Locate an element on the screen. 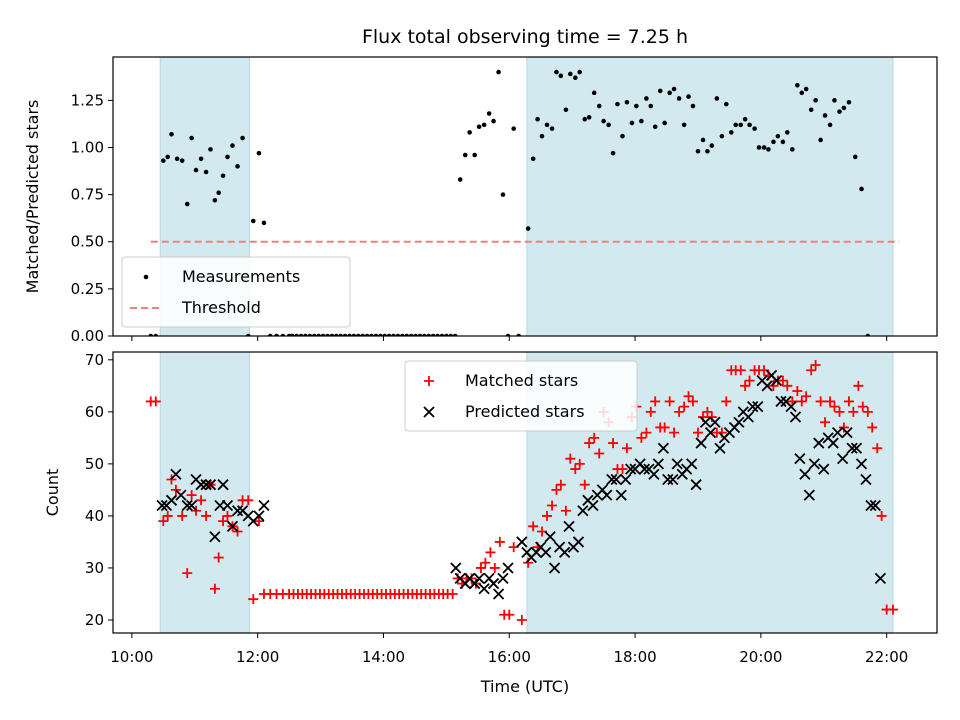 The image size is (960, 720). y-tick-label: 50 is located at coordinates (94, 464).